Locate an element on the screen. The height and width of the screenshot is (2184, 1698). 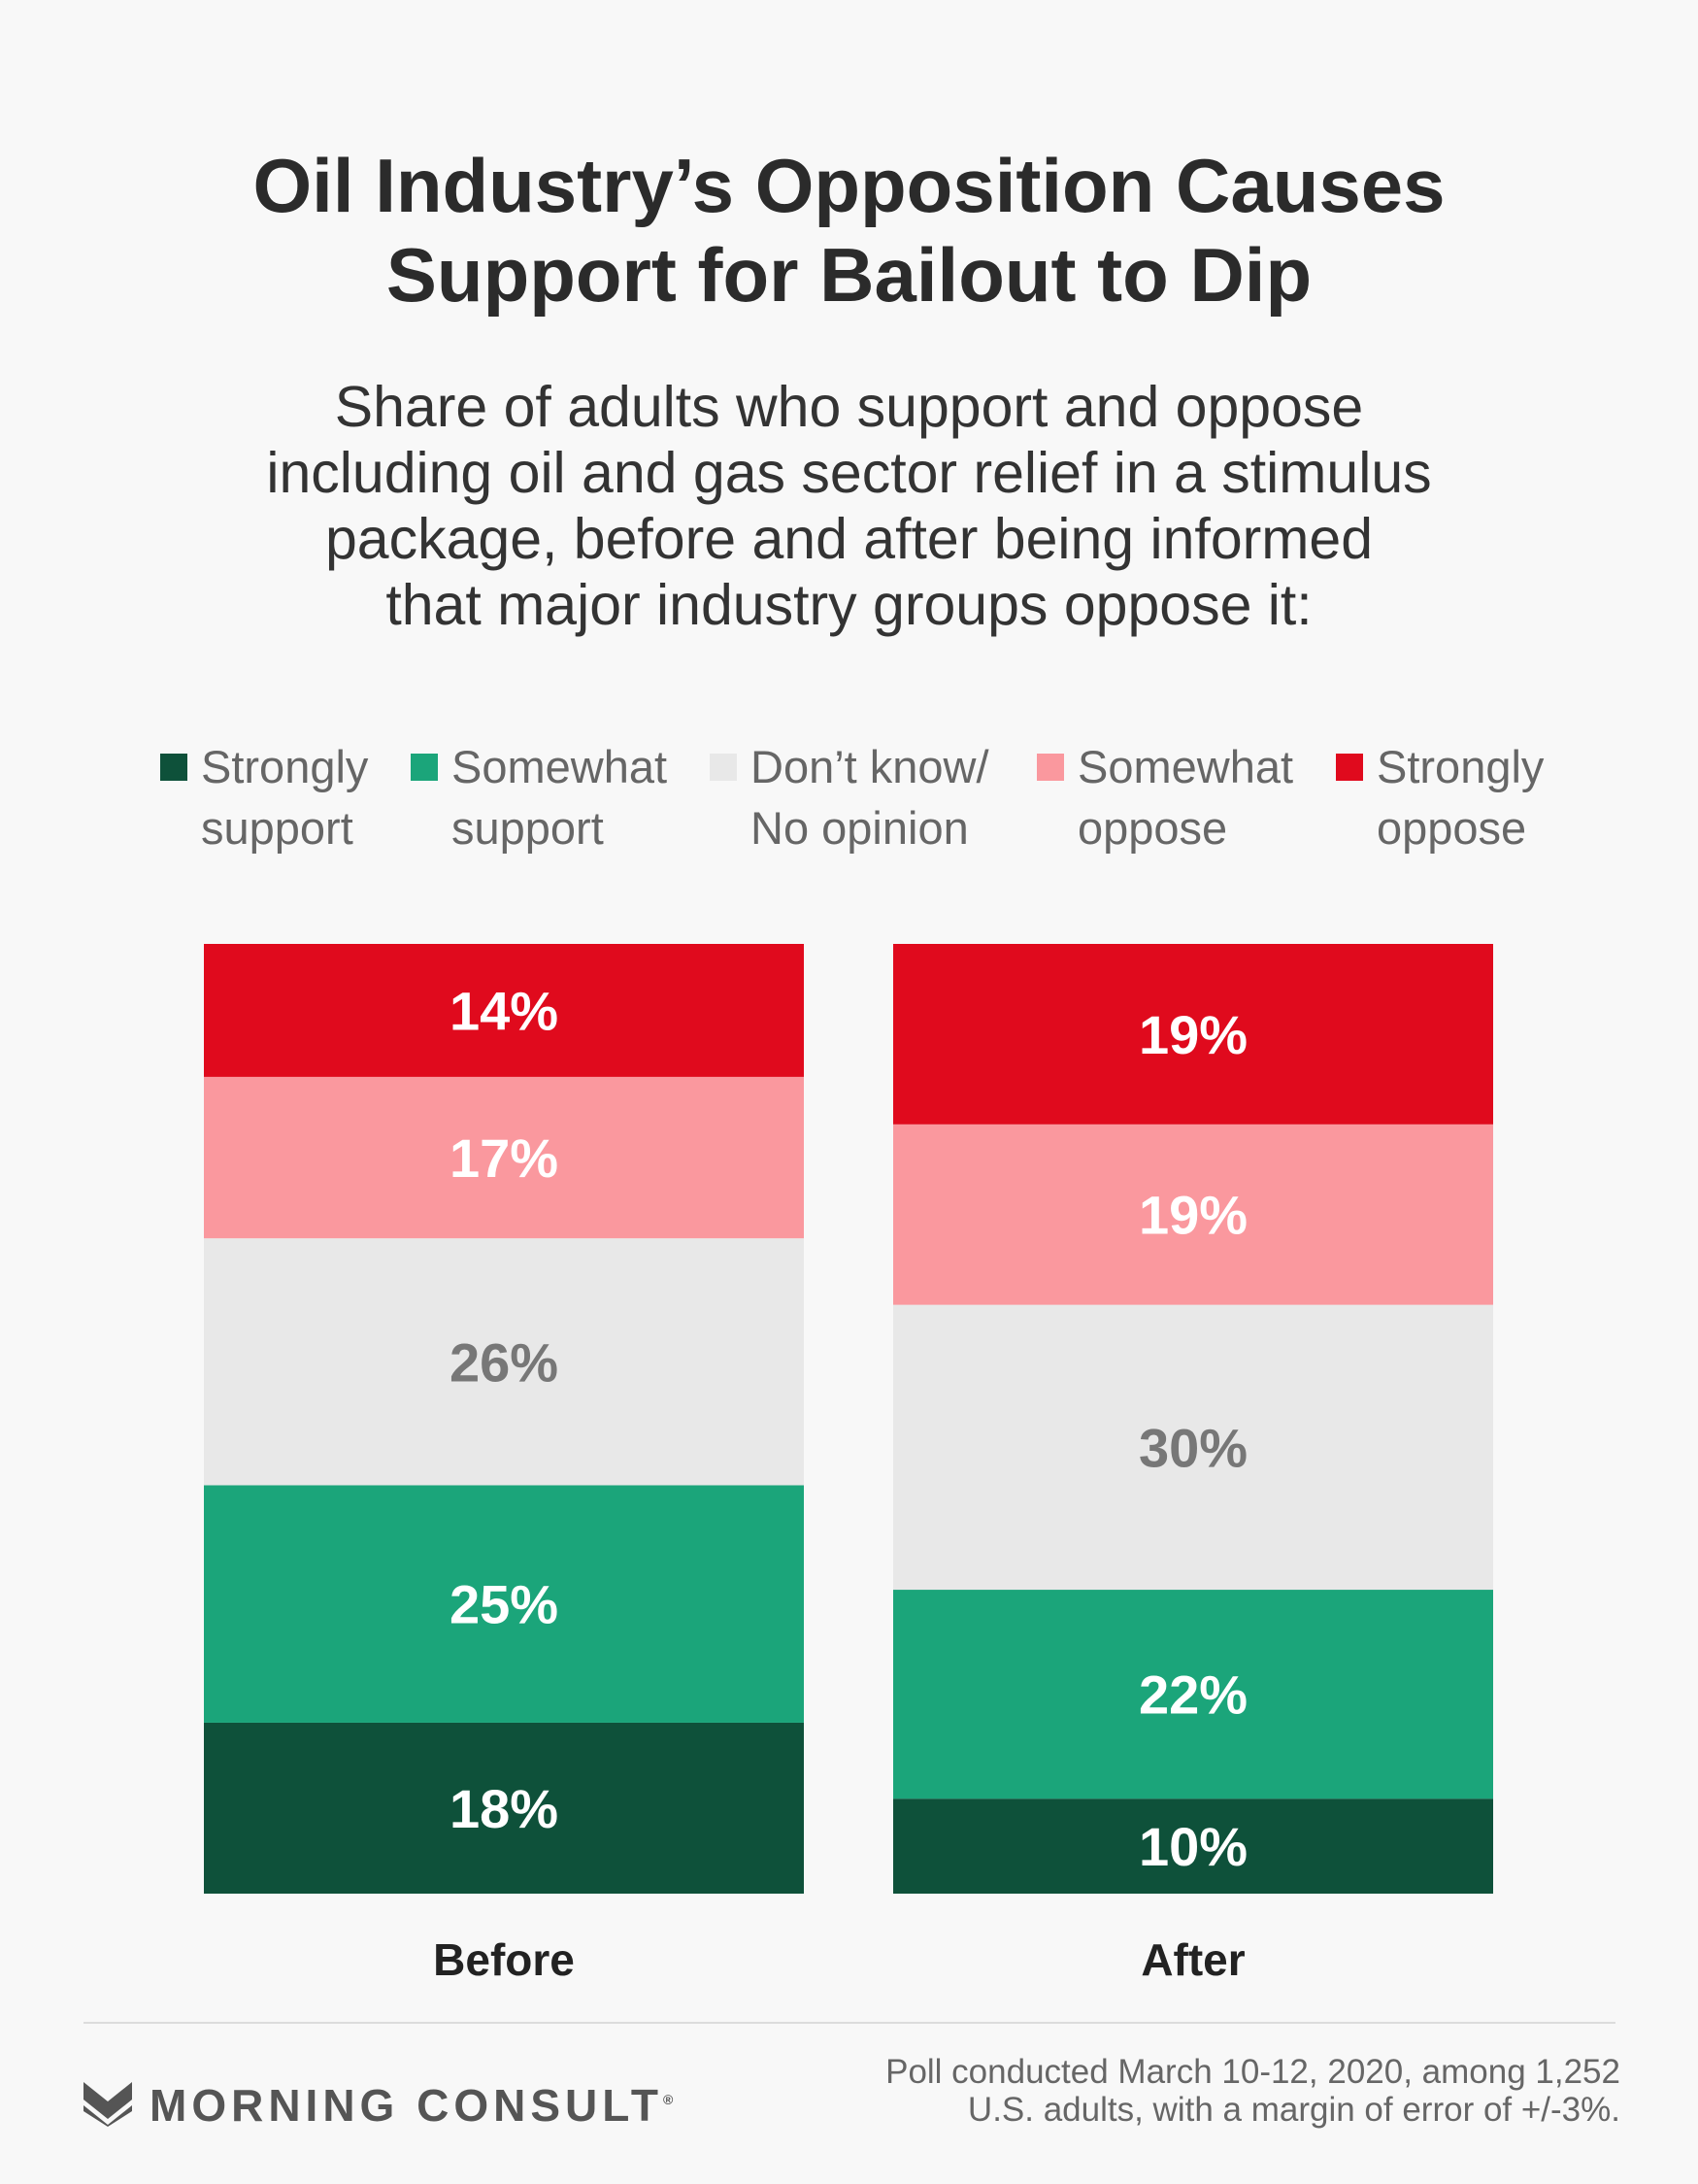
morning-consult-mark-icon is located at coordinates (107, 2104).